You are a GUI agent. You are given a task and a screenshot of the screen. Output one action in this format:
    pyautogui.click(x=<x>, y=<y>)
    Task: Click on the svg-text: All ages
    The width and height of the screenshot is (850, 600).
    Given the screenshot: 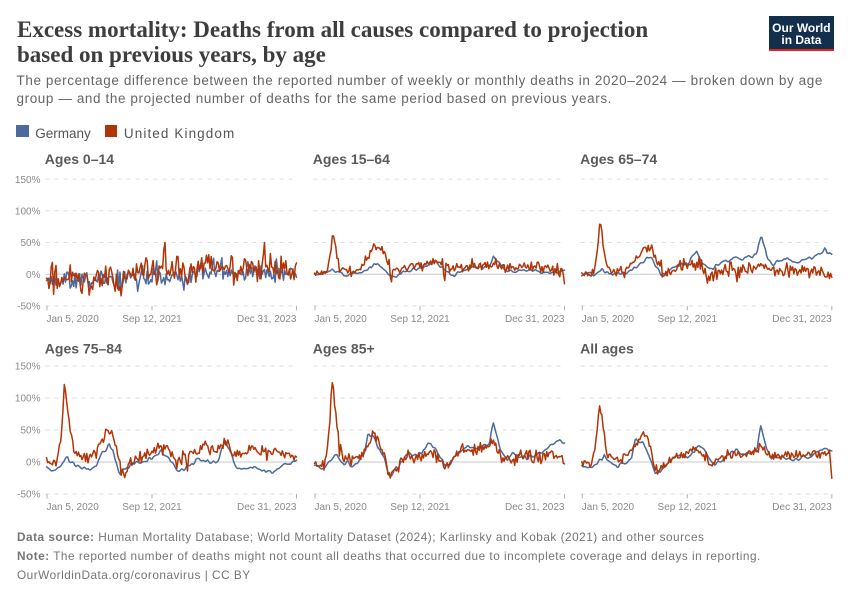 What is the action you would take?
    pyautogui.click(x=607, y=348)
    